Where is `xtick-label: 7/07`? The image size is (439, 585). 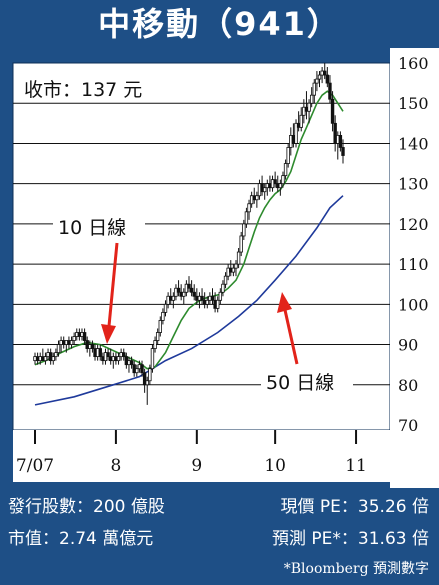
xtick-label: 7/07 is located at coordinates (35, 466).